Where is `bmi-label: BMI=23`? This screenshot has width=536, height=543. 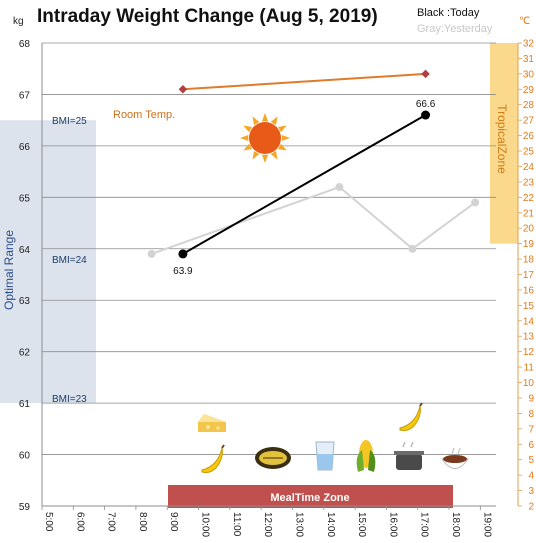 bmi-label: BMI=23 is located at coordinates (69, 399).